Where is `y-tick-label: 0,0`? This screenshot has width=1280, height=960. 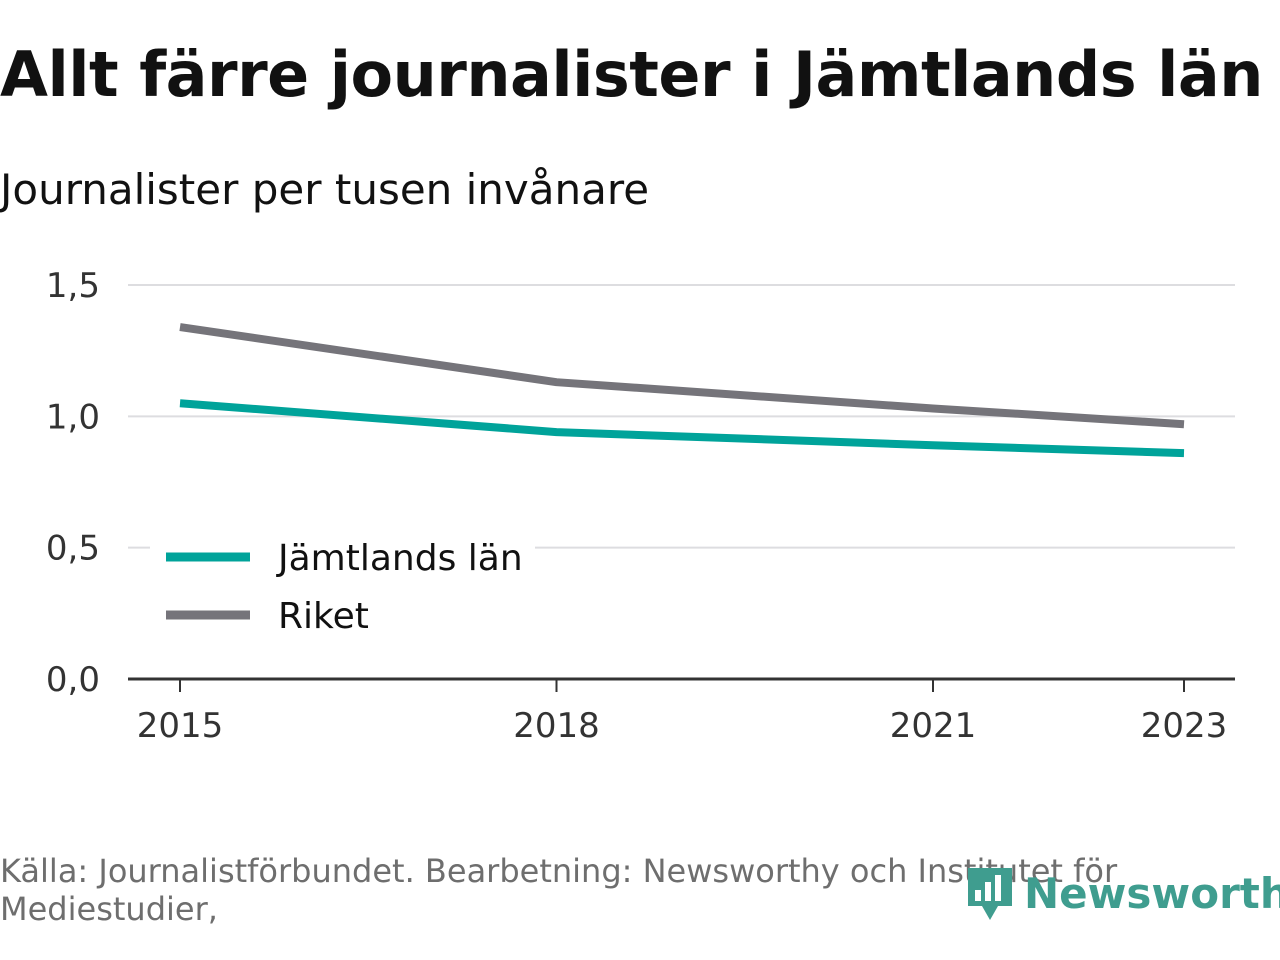
y-tick-label: 0,0 is located at coordinates (73, 680).